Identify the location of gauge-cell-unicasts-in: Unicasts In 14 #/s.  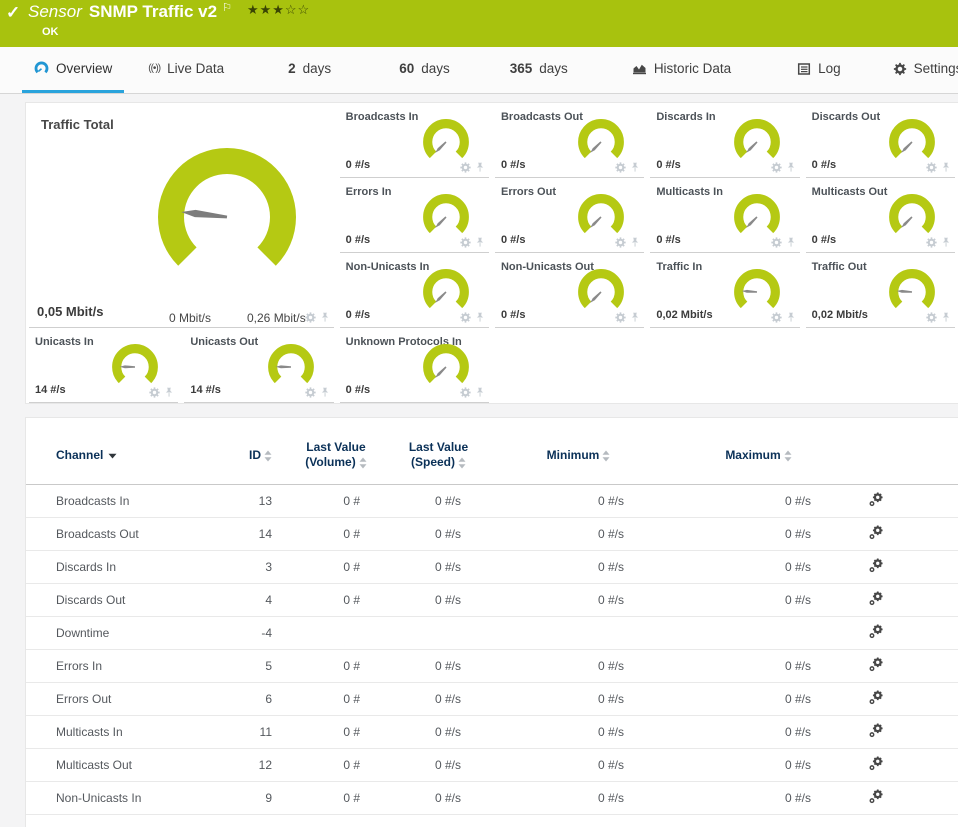
(104, 365).